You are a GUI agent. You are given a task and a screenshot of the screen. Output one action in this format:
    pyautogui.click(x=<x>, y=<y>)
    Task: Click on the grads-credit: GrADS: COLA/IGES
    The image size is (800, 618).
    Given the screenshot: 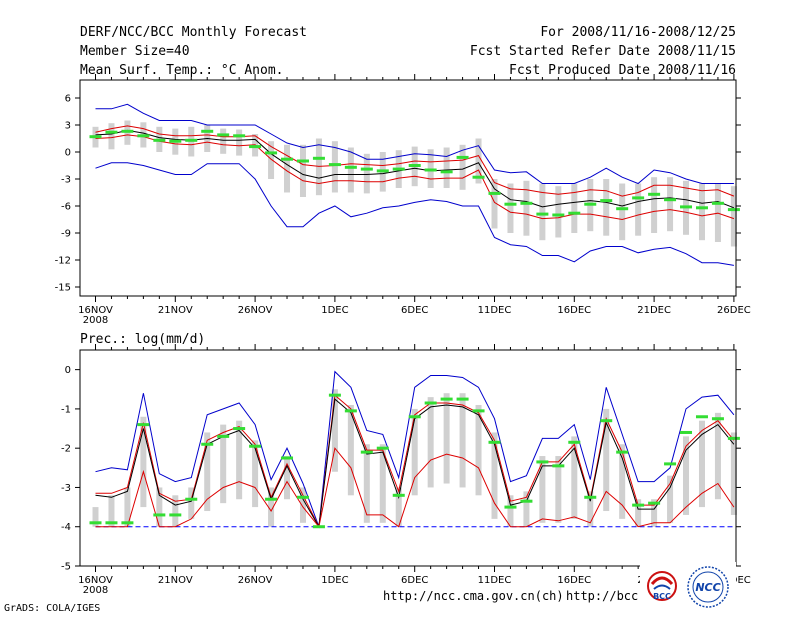 What is the action you would take?
    pyautogui.click(x=52, y=608)
    